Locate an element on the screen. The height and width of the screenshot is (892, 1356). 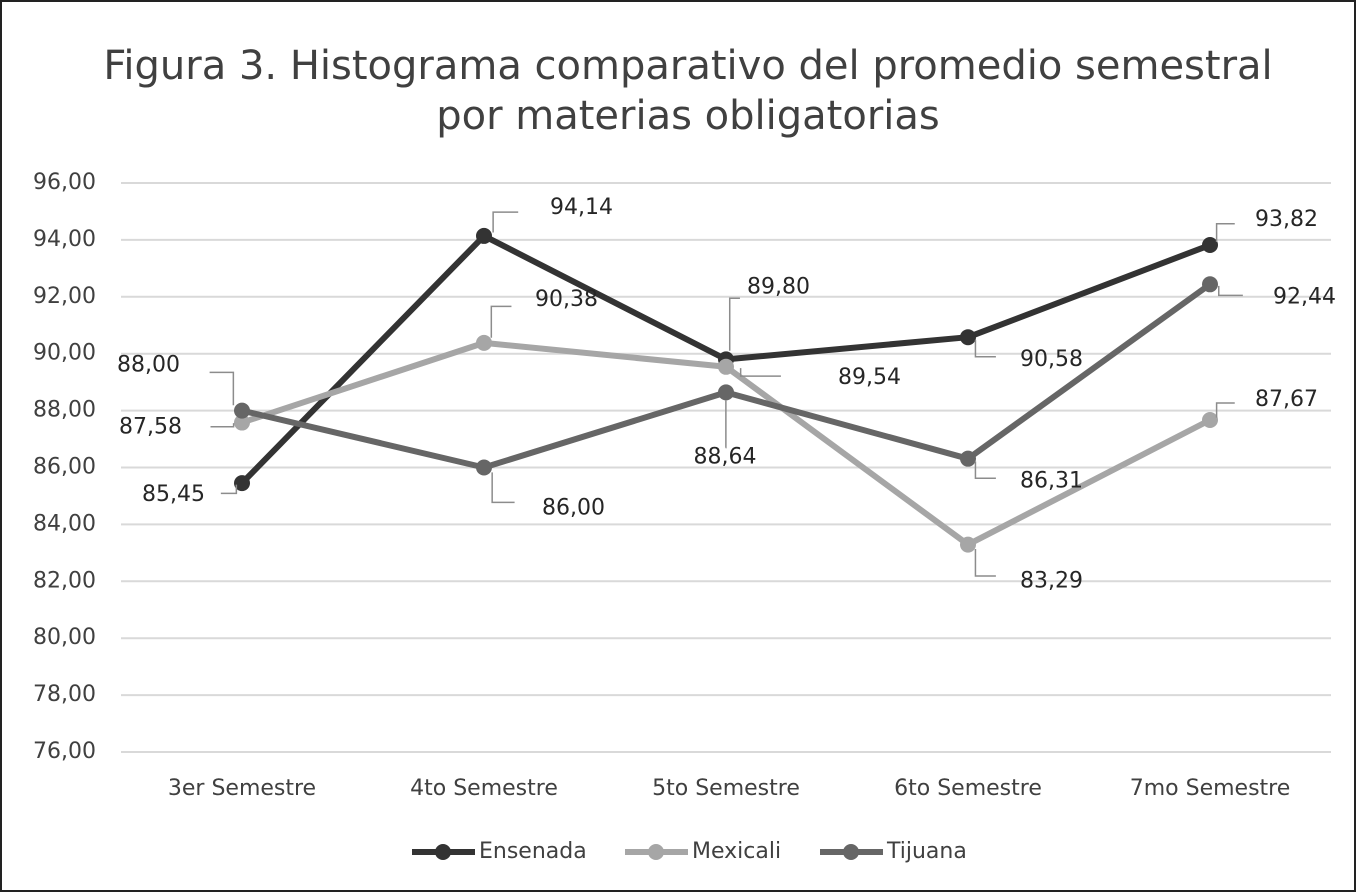
y-tick-label: 76,00 is located at coordinates (64, 751).